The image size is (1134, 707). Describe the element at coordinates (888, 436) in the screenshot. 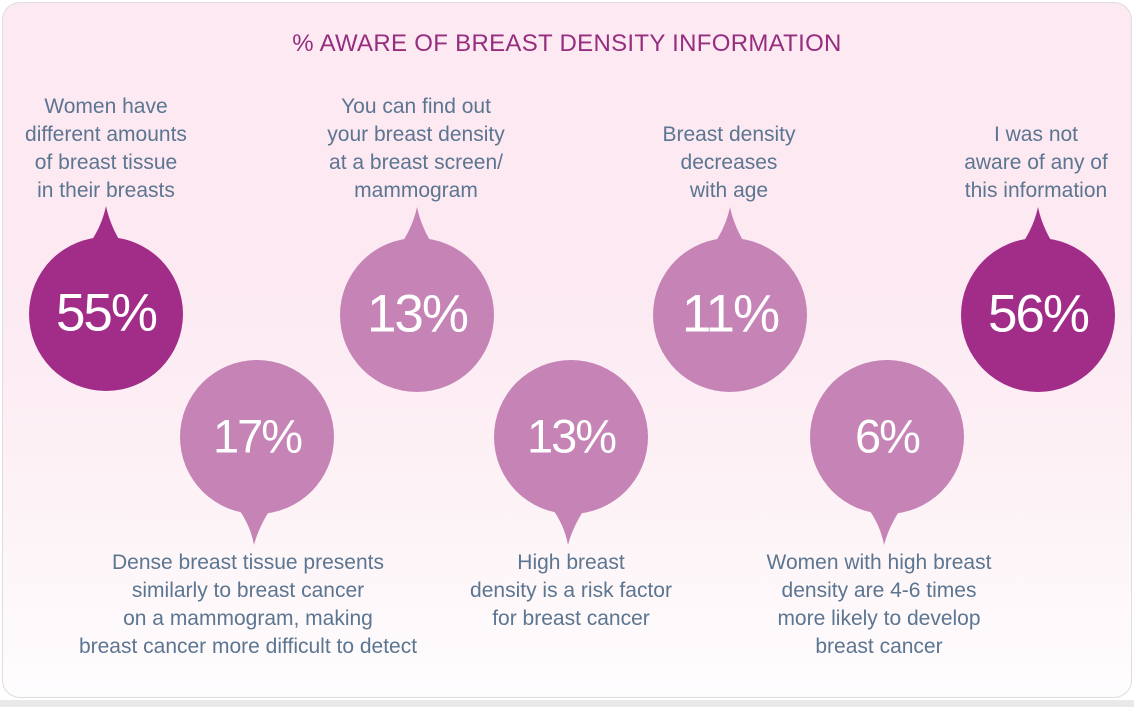

I see `bubble-value: 6%` at that location.